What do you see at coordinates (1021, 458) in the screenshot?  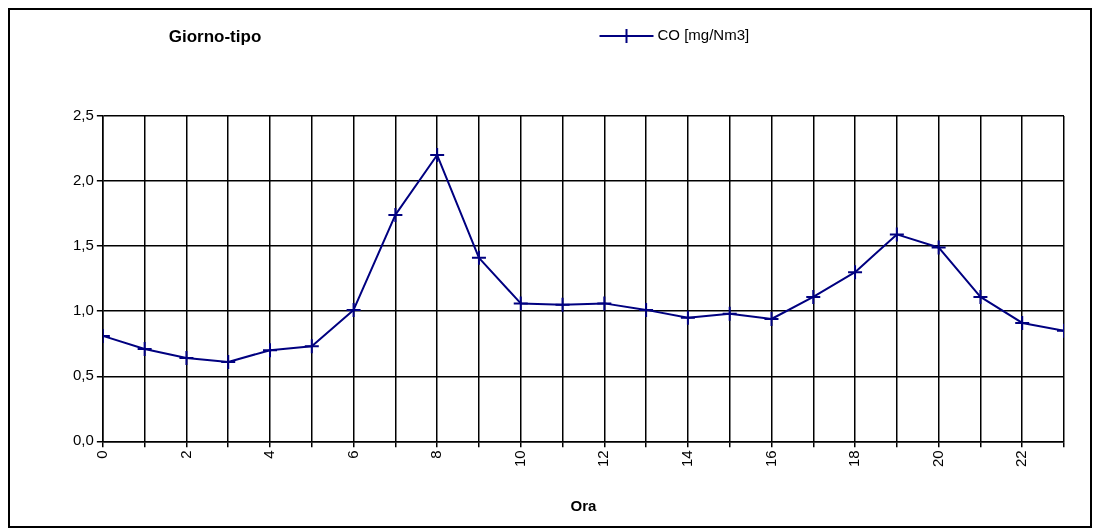 I see `x-tick-label: 22` at bounding box center [1021, 458].